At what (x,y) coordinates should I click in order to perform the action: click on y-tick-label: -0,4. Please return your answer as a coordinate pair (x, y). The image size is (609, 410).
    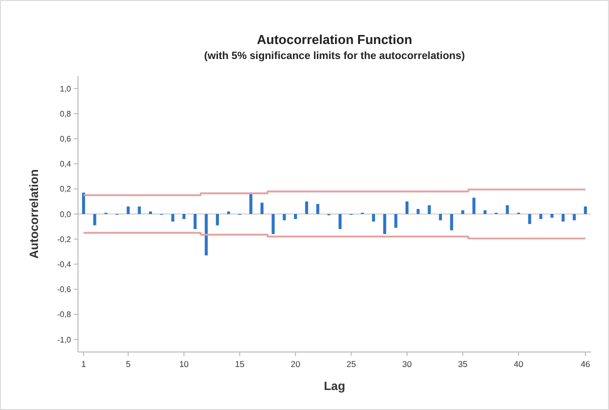
    Looking at the image, I should click on (64, 264).